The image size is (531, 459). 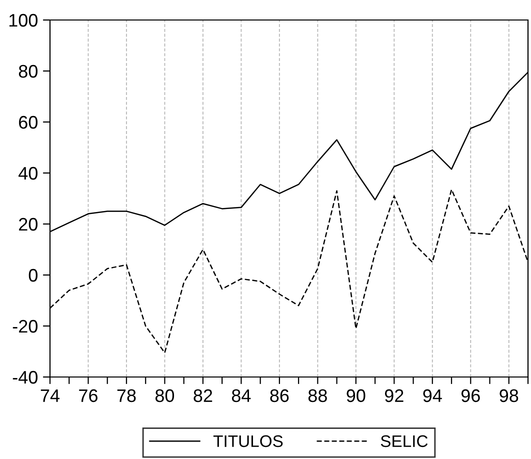 What do you see at coordinates (28, 71) in the screenshot?
I see `y-tick-label: 80` at bounding box center [28, 71].